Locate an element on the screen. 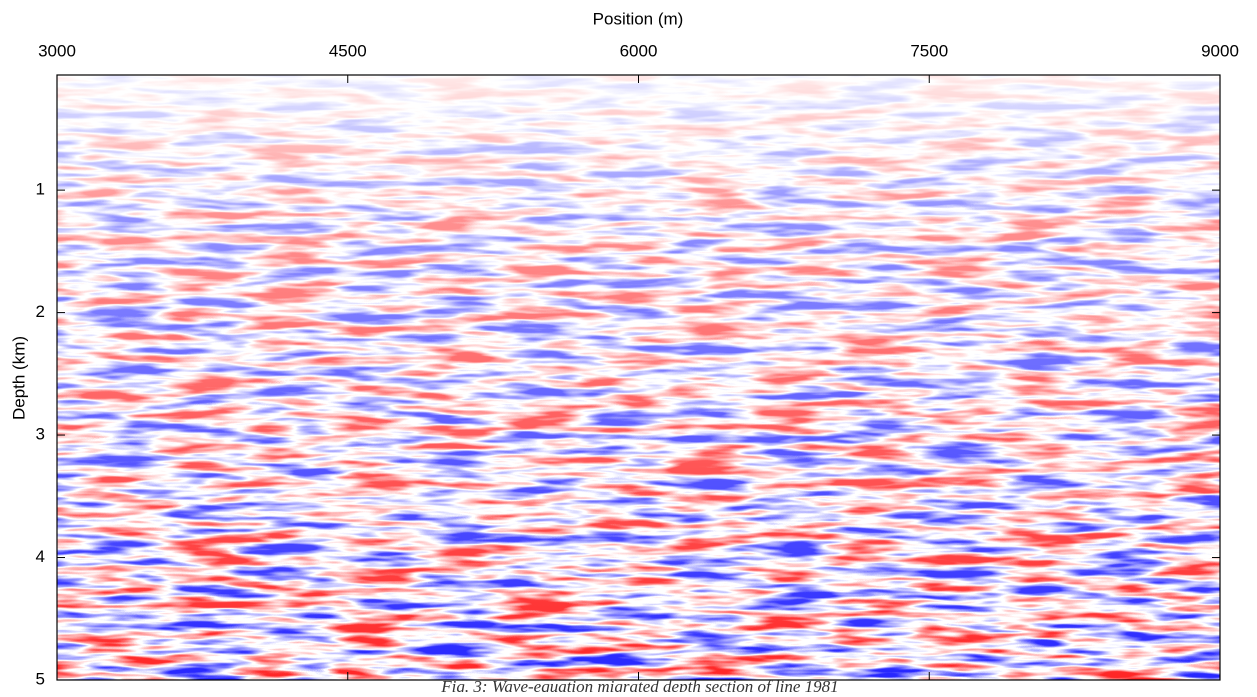 The height and width of the screenshot is (697, 1257). x-tick-label: 4500 is located at coordinates (348, 50).